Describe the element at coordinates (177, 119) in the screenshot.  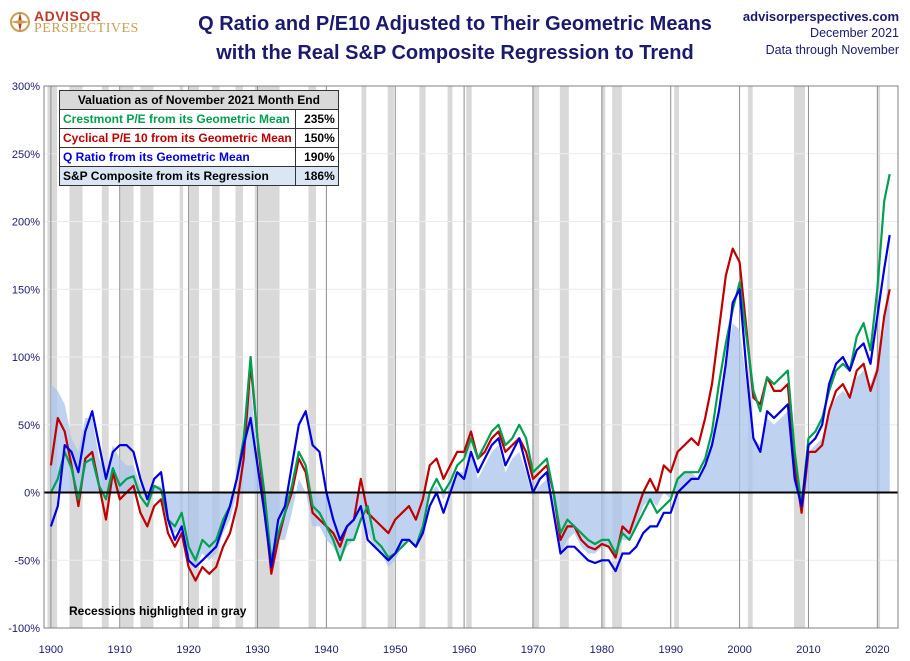
I see `legend-crestmont-label: Crestmont P/E from its Geometric Mean` at that location.